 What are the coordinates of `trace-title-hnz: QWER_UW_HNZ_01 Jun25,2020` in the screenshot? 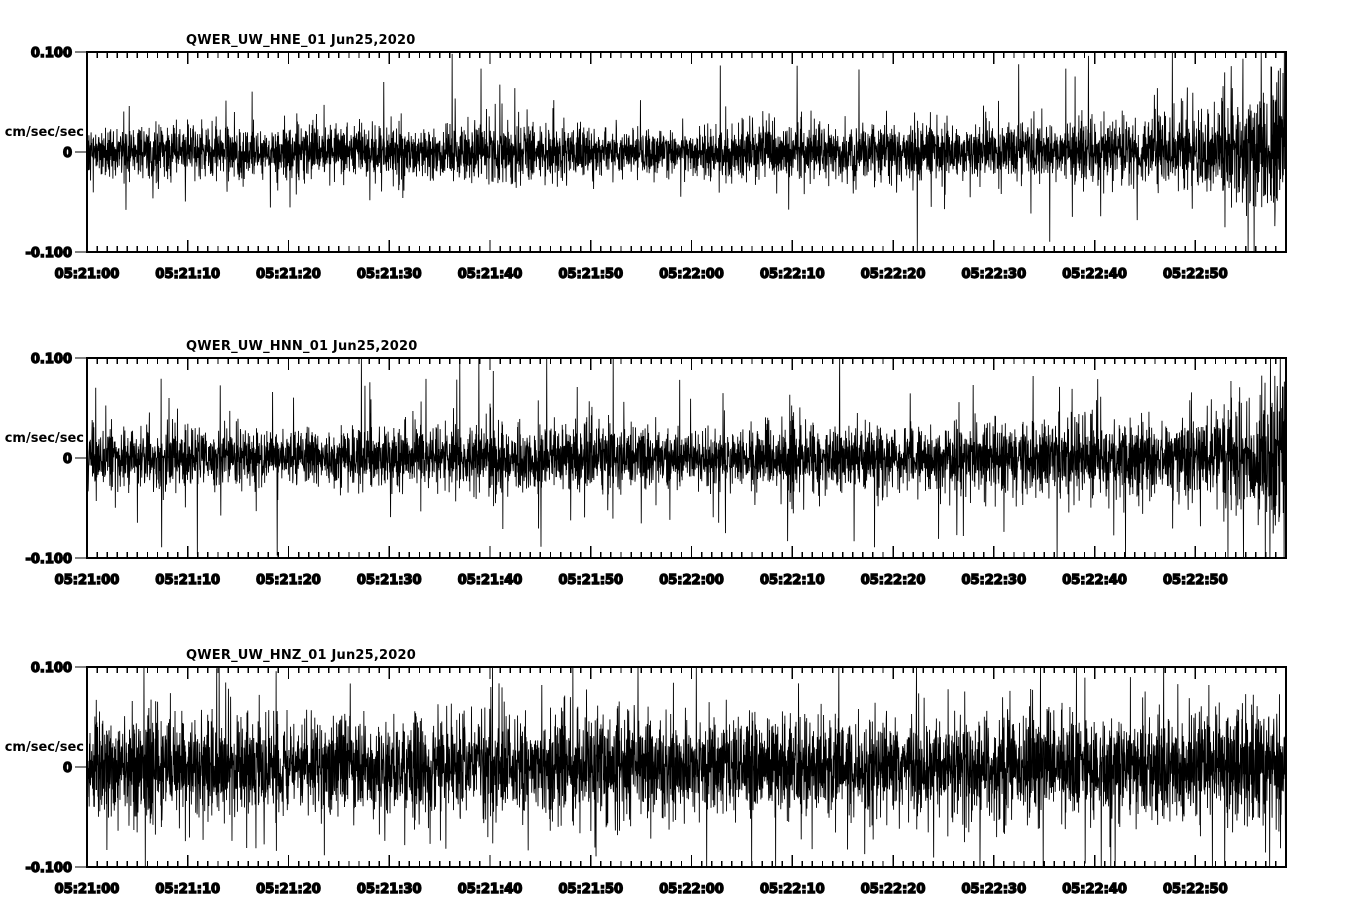 It's located at (301, 655).